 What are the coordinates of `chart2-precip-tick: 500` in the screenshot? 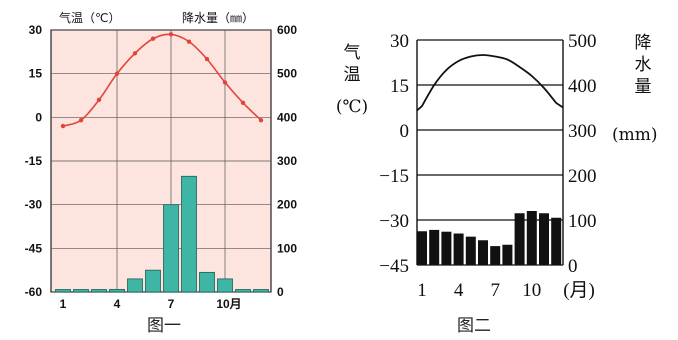 It's located at (582, 41).